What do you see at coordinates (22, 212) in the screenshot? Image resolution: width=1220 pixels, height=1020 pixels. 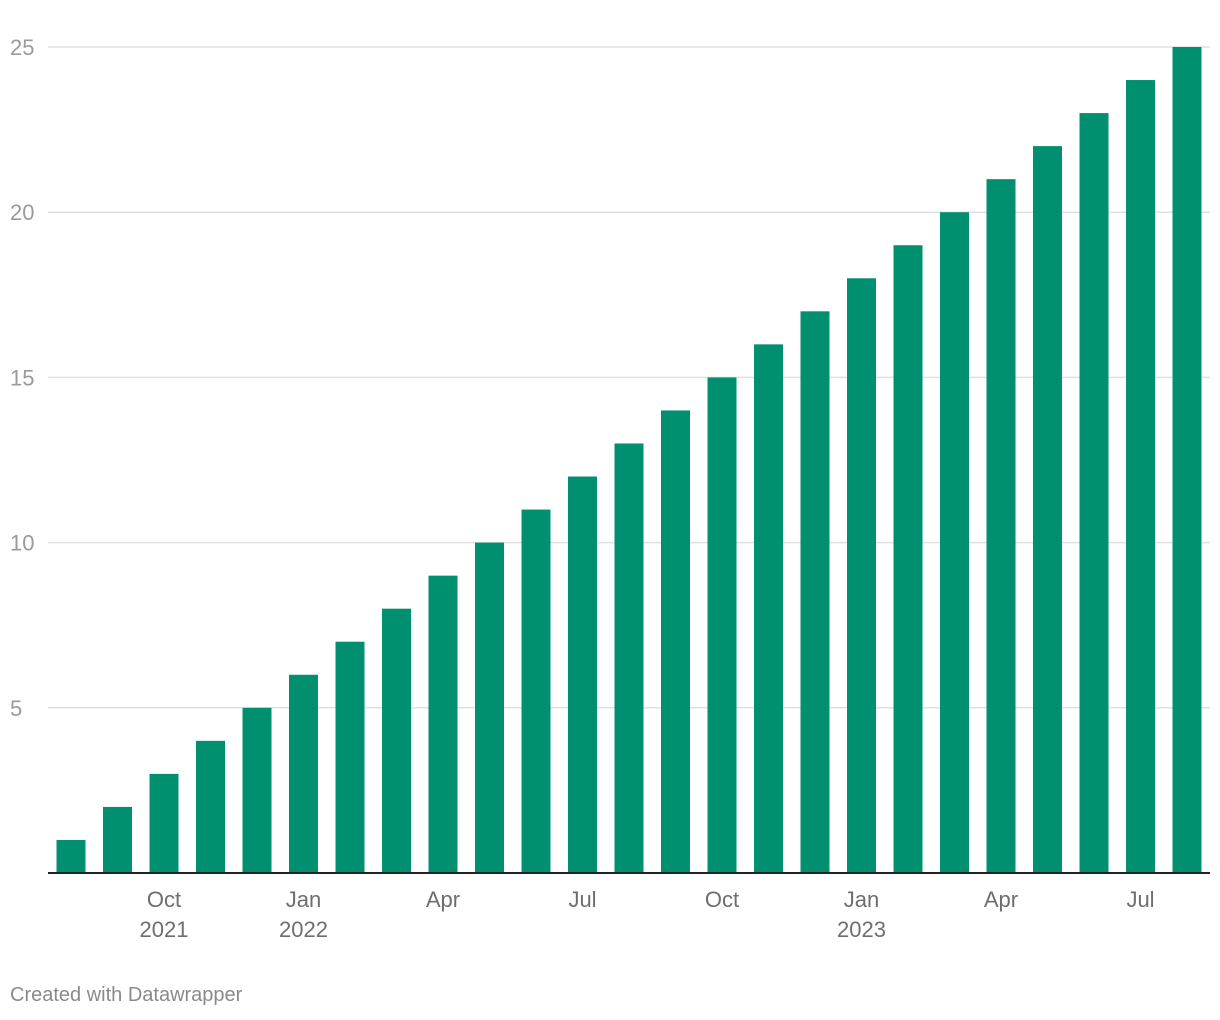 I see `y-tick-label: 20` at bounding box center [22, 212].